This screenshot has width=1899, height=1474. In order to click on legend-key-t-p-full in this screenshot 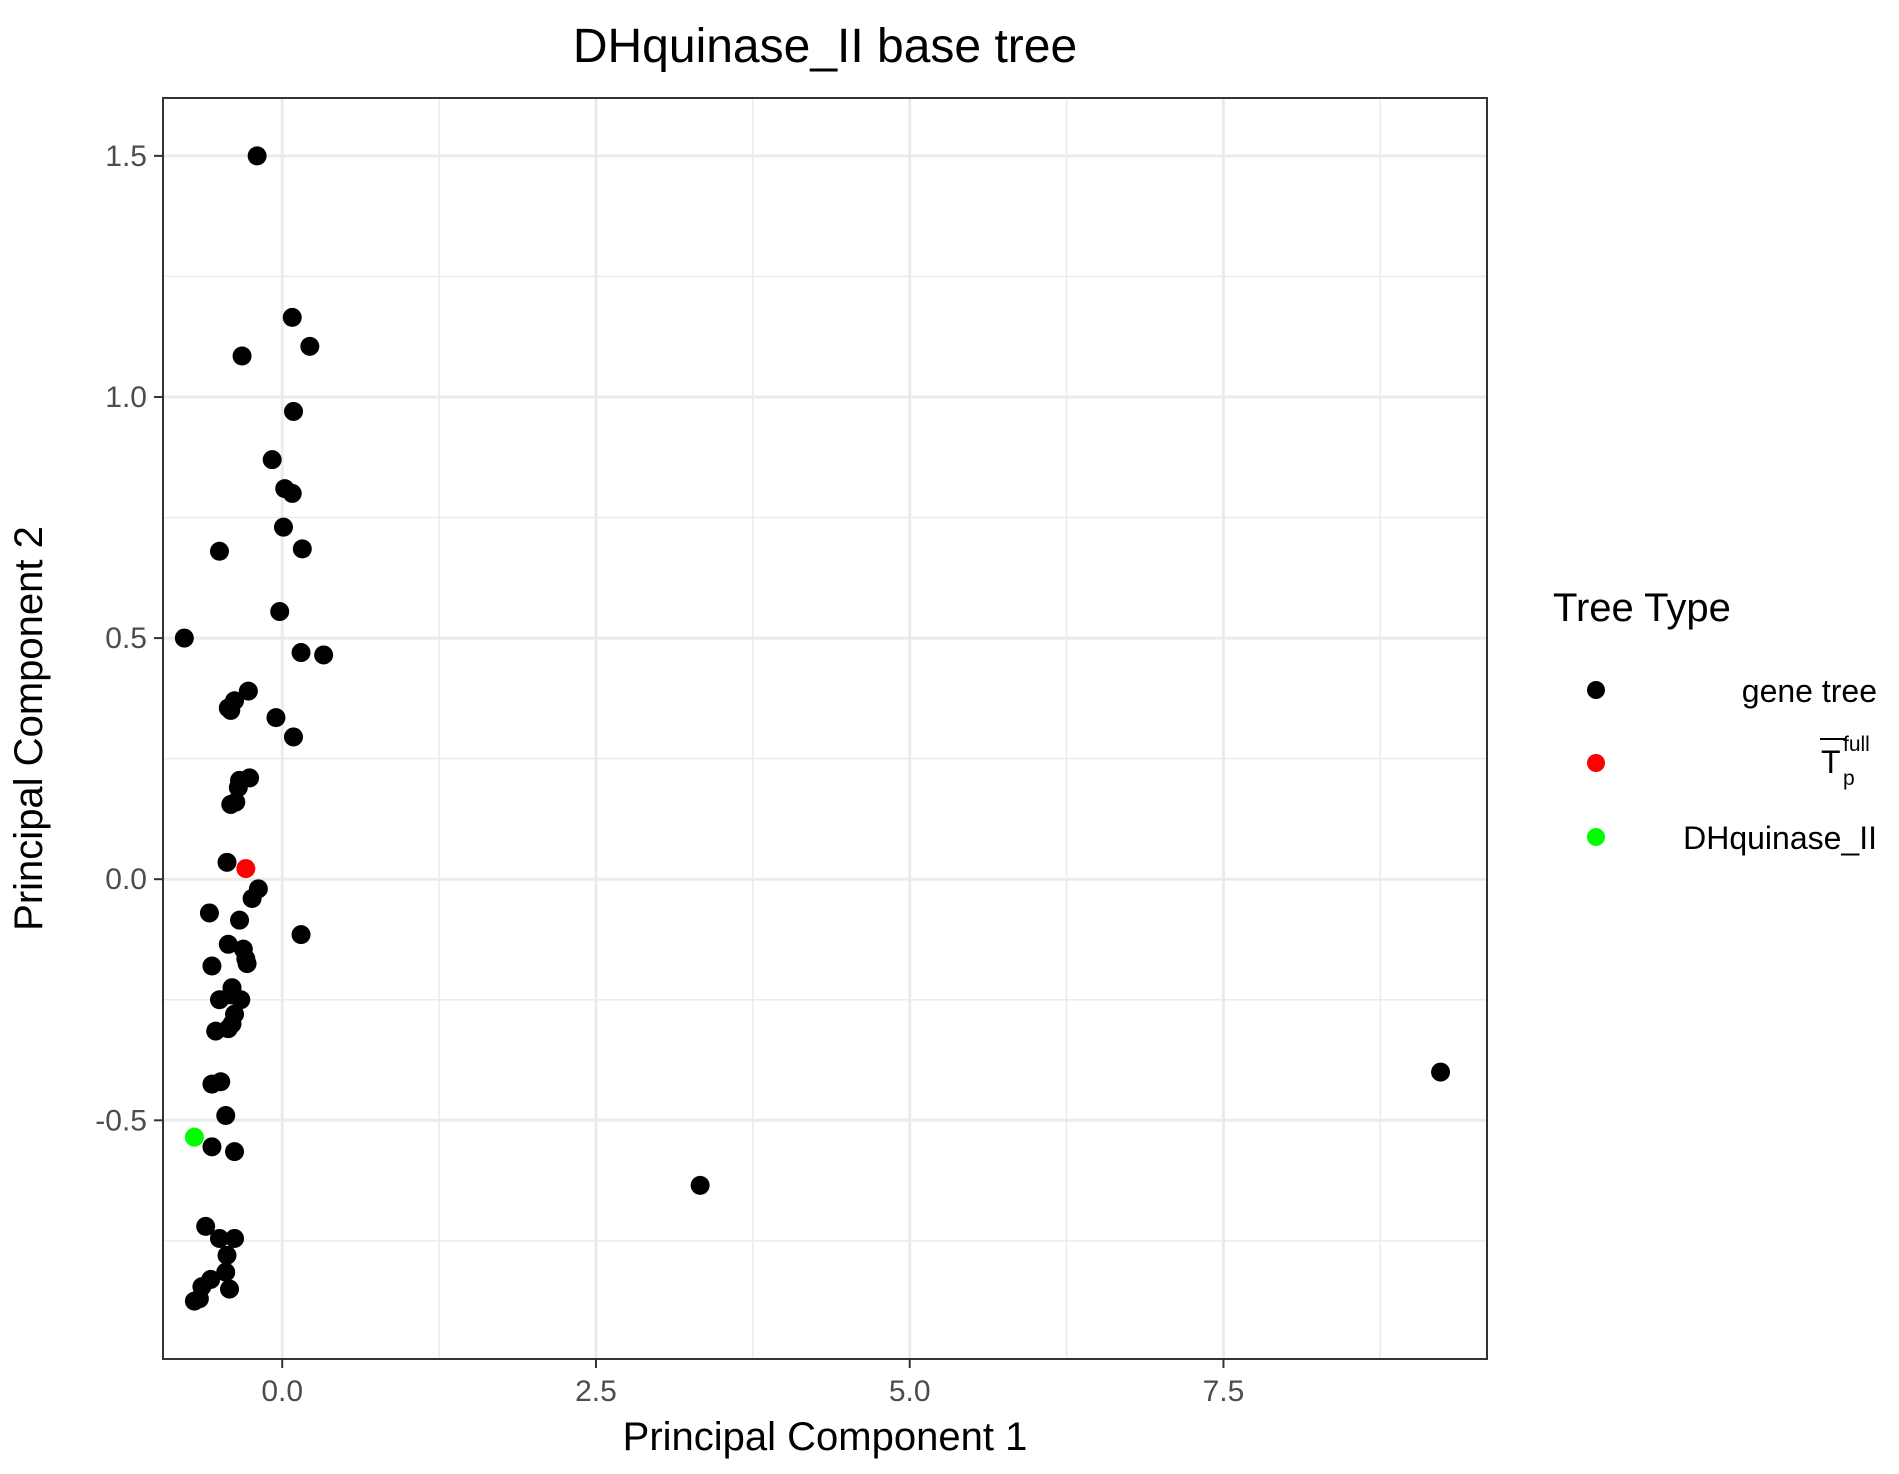, I will do `click(1596, 763)`.